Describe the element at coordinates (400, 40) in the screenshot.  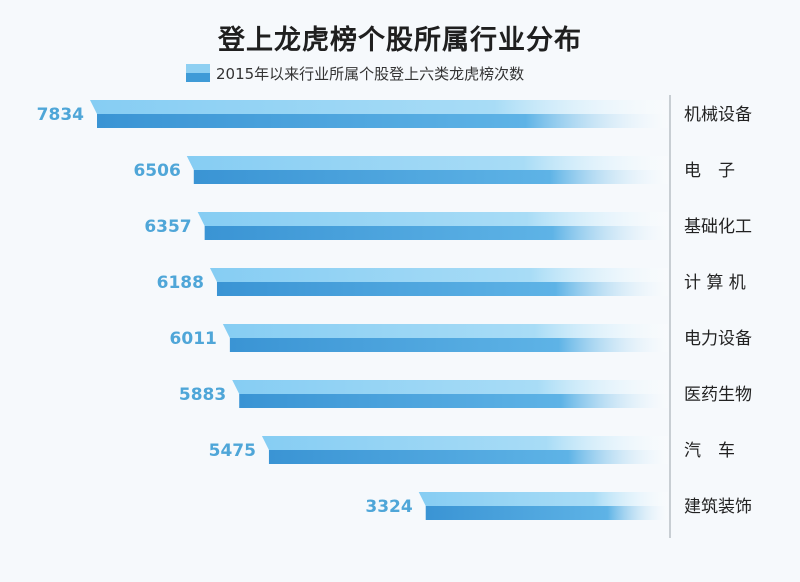
I see `chart-title: 登上龙虎榜个股所属行业分布` at that location.